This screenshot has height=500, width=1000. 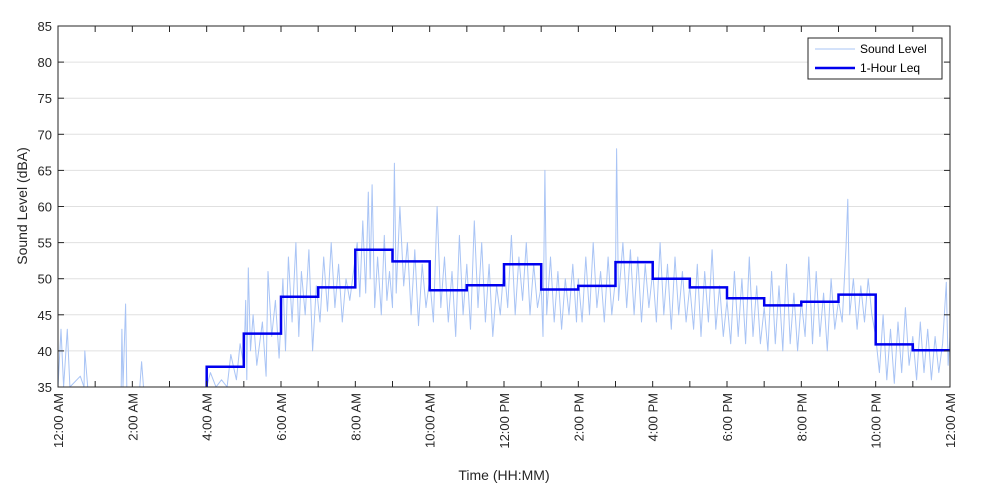 What do you see at coordinates (801, 417) in the screenshot?
I see `x-tick-label: 8:00 PM` at bounding box center [801, 417].